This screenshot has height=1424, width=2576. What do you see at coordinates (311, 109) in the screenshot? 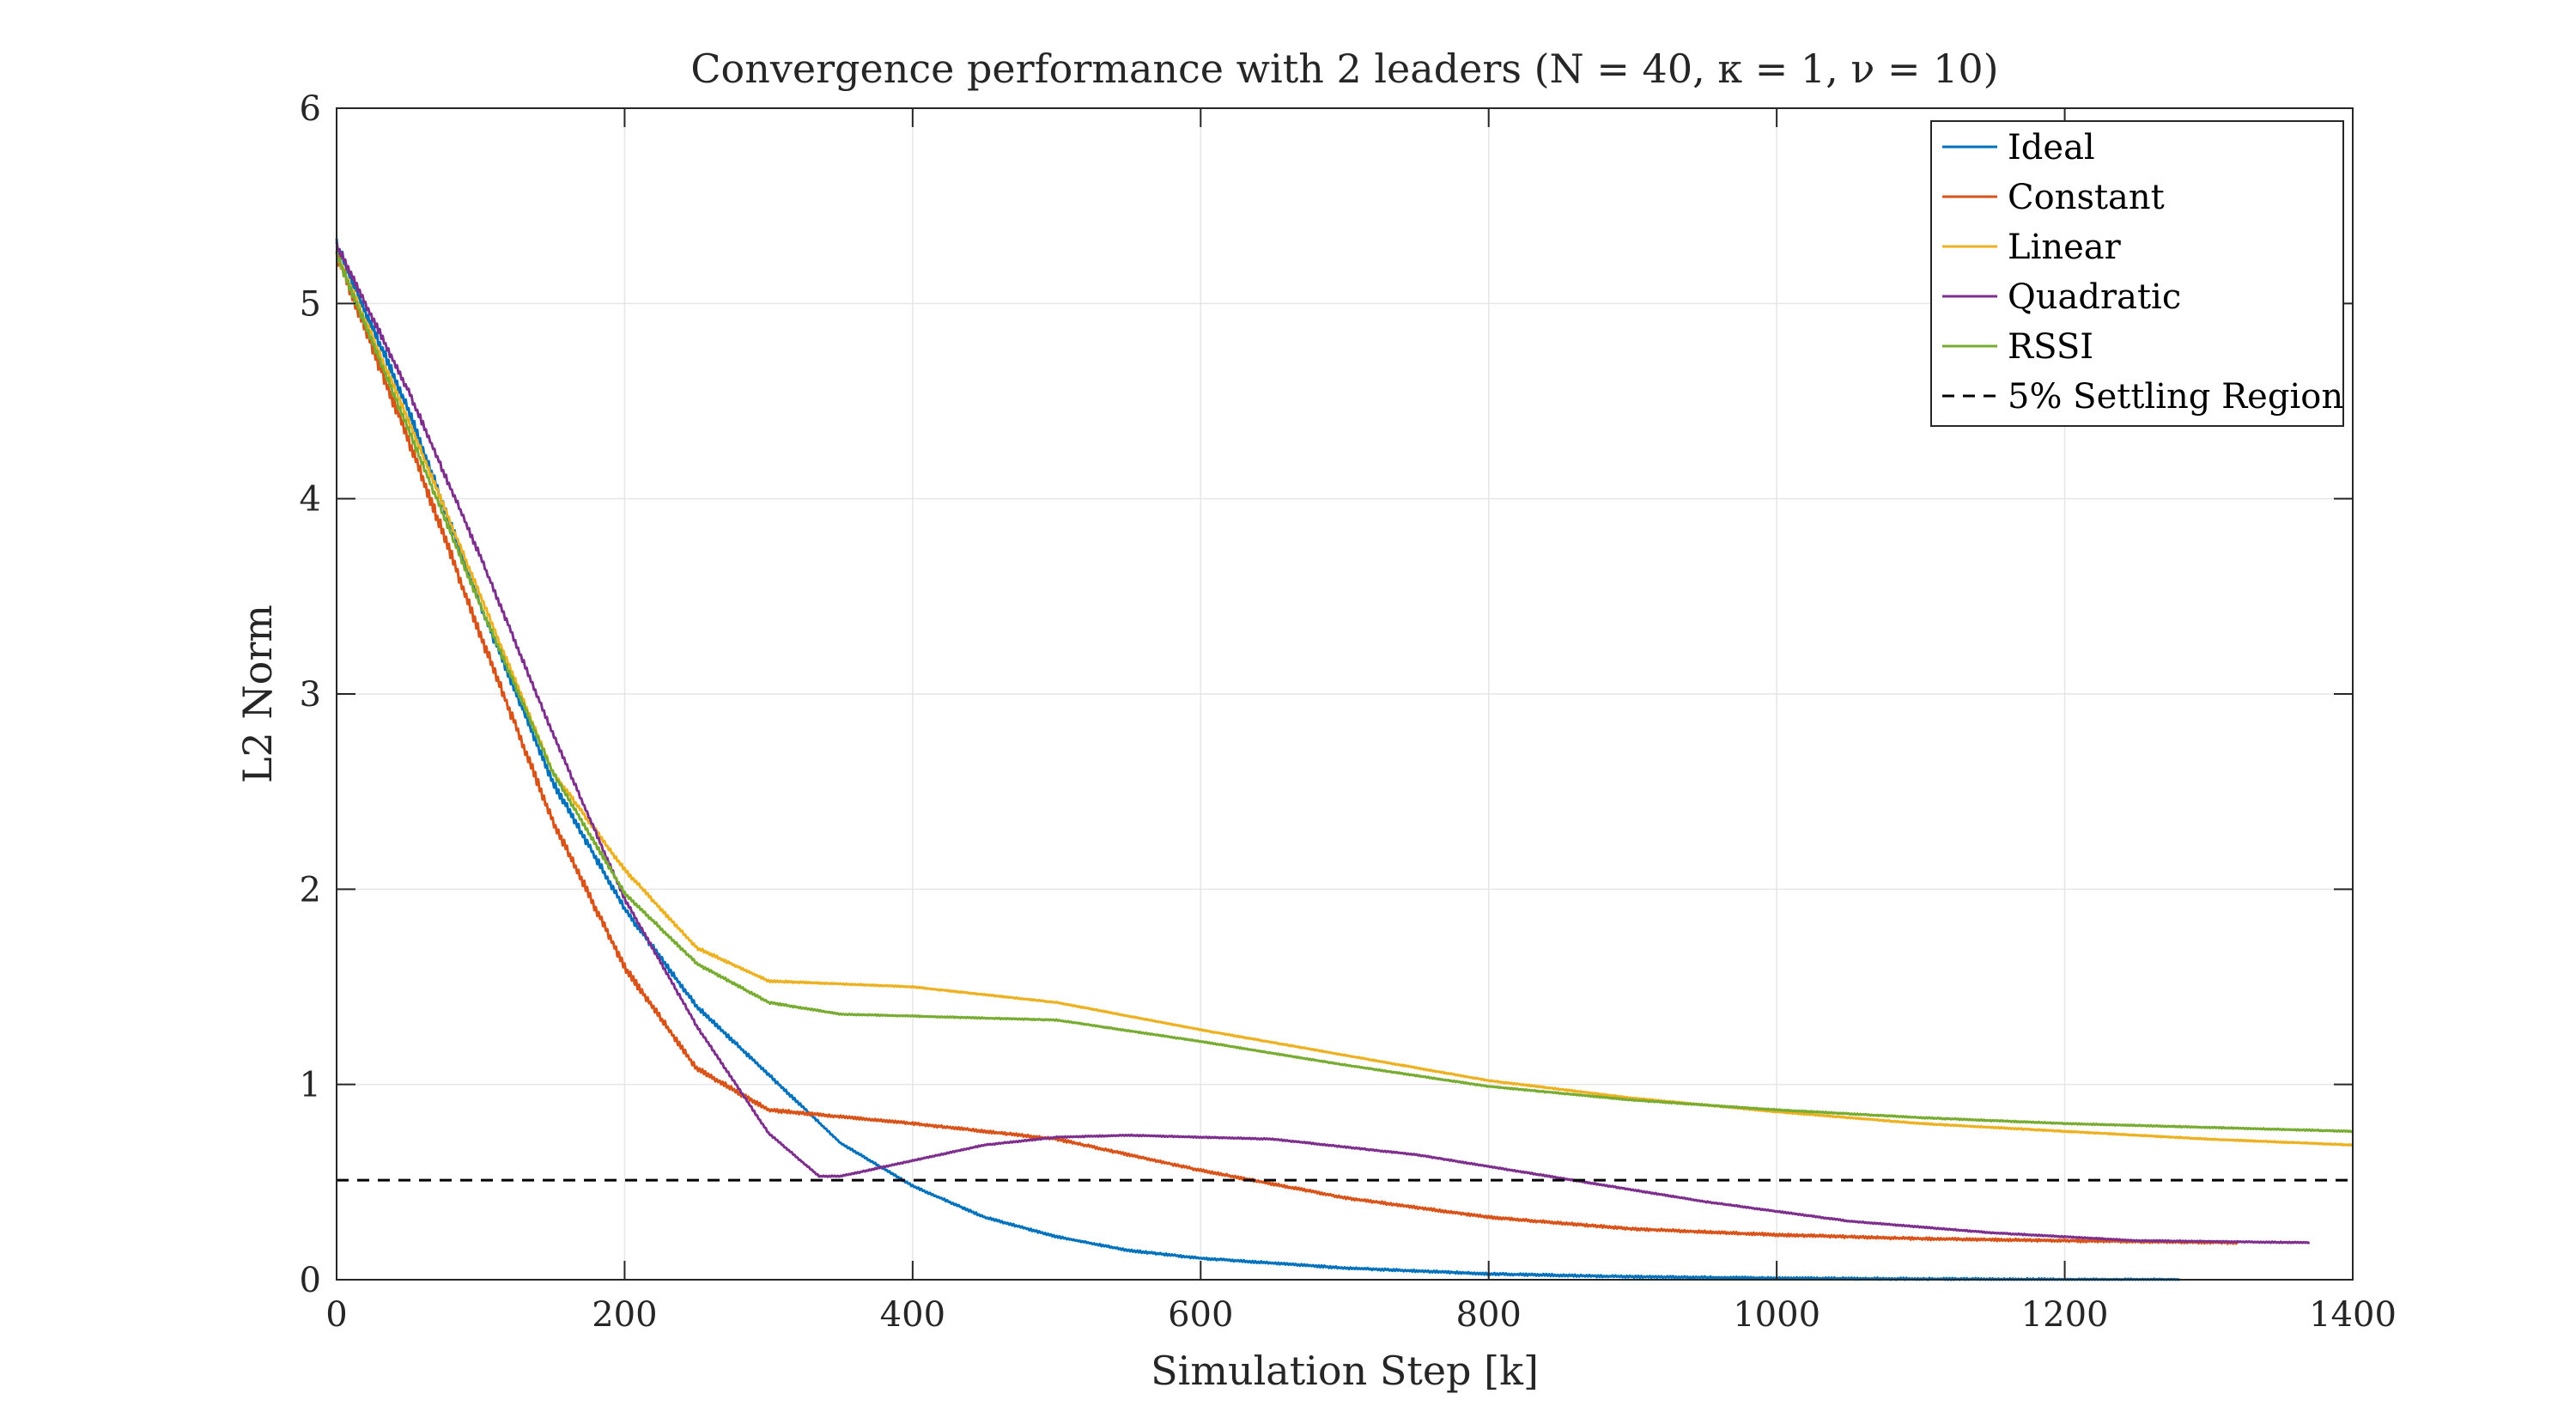
I see `y-tick-label: 6` at bounding box center [311, 109].